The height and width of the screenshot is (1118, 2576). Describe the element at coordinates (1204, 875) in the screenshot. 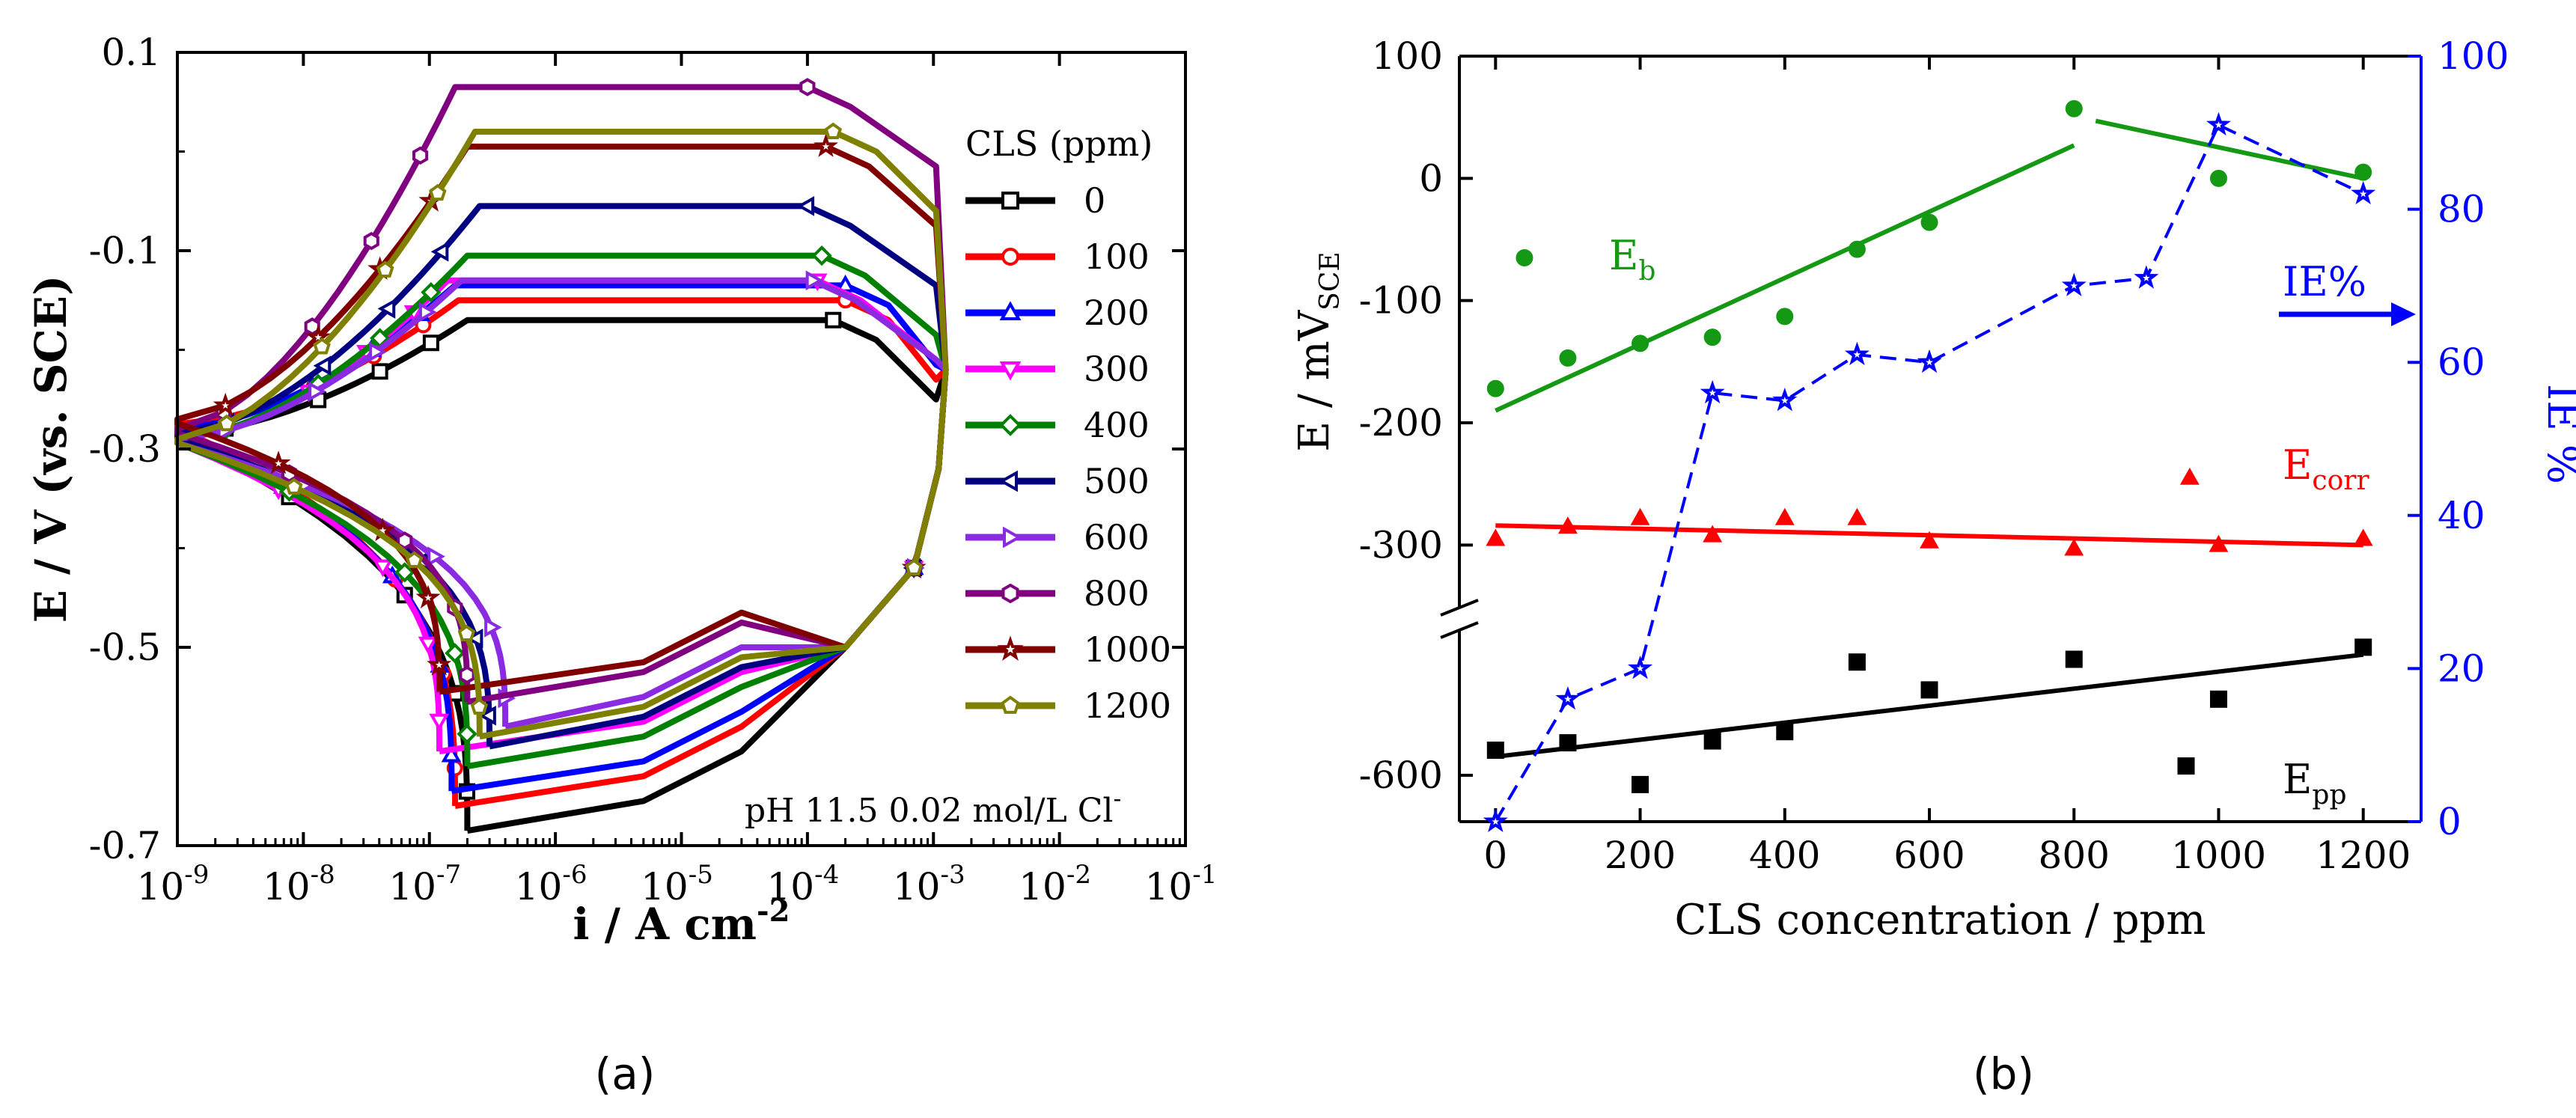

I see `x-tick-exp: -1` at that location.